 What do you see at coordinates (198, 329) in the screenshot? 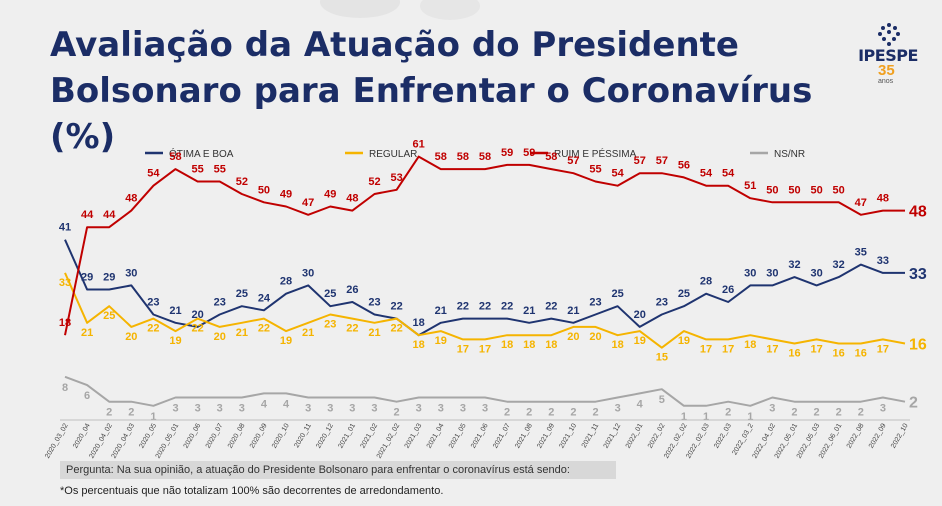
I see `data-label-1-6: 22` at bounding box center [198, 329].